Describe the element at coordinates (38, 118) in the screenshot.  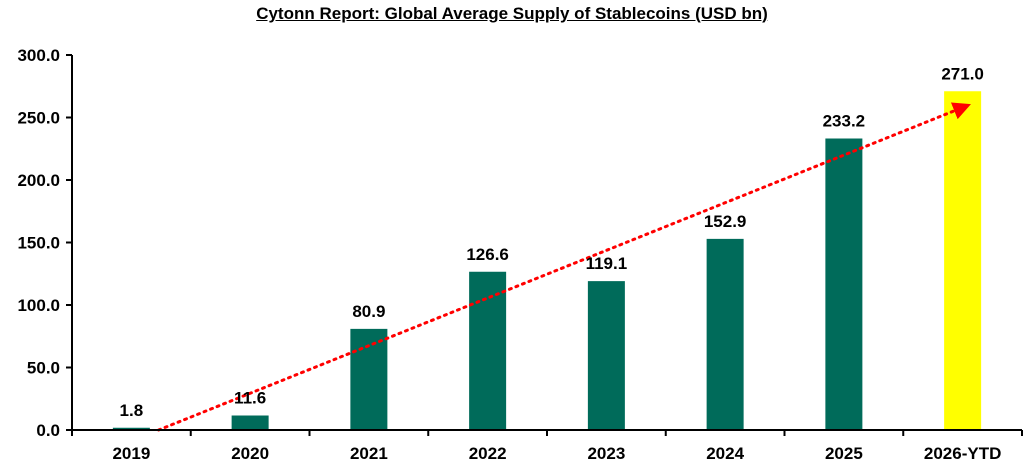
I see `y-tick-label-250: 250.0` at that location.